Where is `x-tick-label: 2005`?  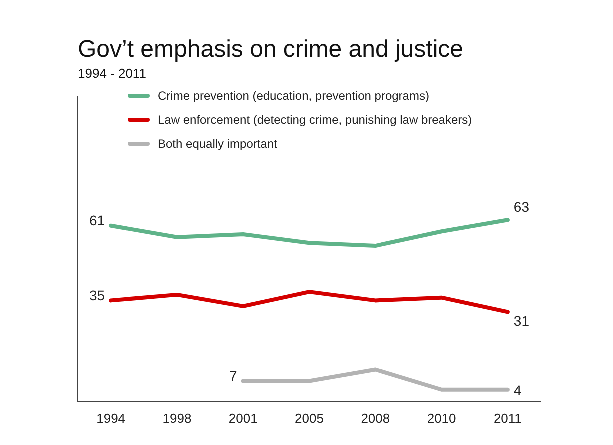 x-tick-label: 2005 is located at coordinates (309, 418).